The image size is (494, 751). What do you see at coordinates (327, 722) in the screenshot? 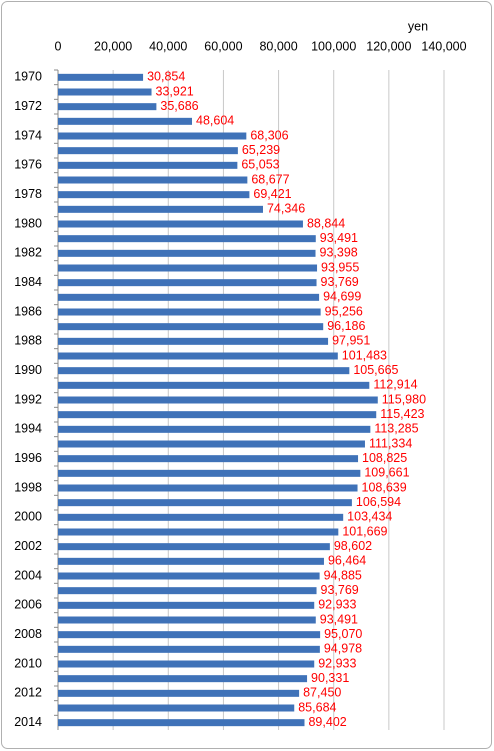
I see `value-label: 89,402` at bounding box center [327, 722].